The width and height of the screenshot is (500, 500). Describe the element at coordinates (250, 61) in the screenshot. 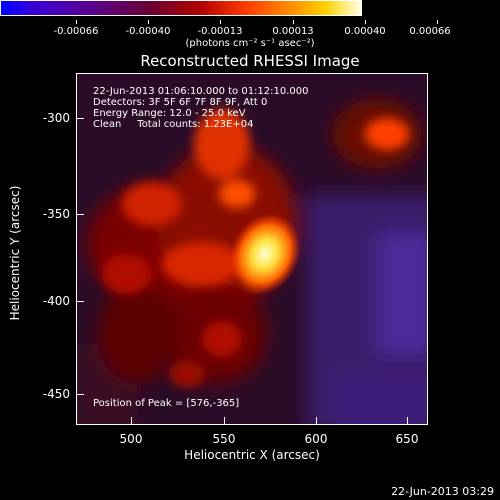

I see `image-title: Reconstructed RHESSI Image` at that location.